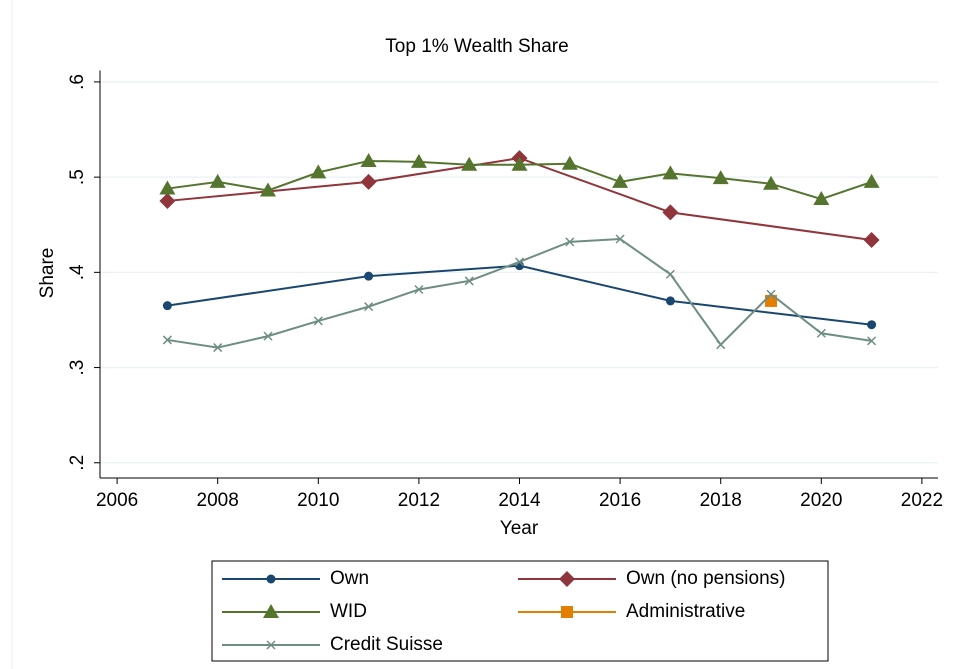 The image size is (954, 669). I want to click on y-axis-label: Share, so click(47, 273).